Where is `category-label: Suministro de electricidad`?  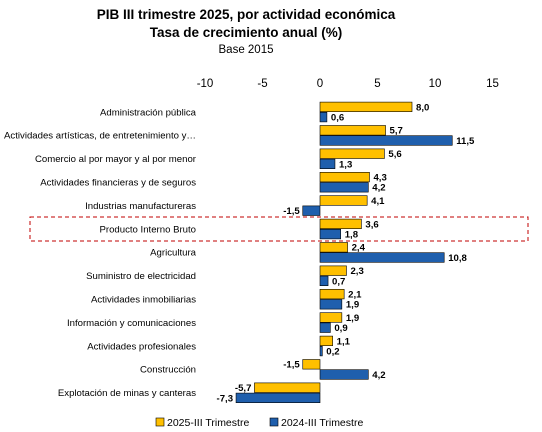 category-label: Suministro de electricidad is located at coordinates (141, 276).